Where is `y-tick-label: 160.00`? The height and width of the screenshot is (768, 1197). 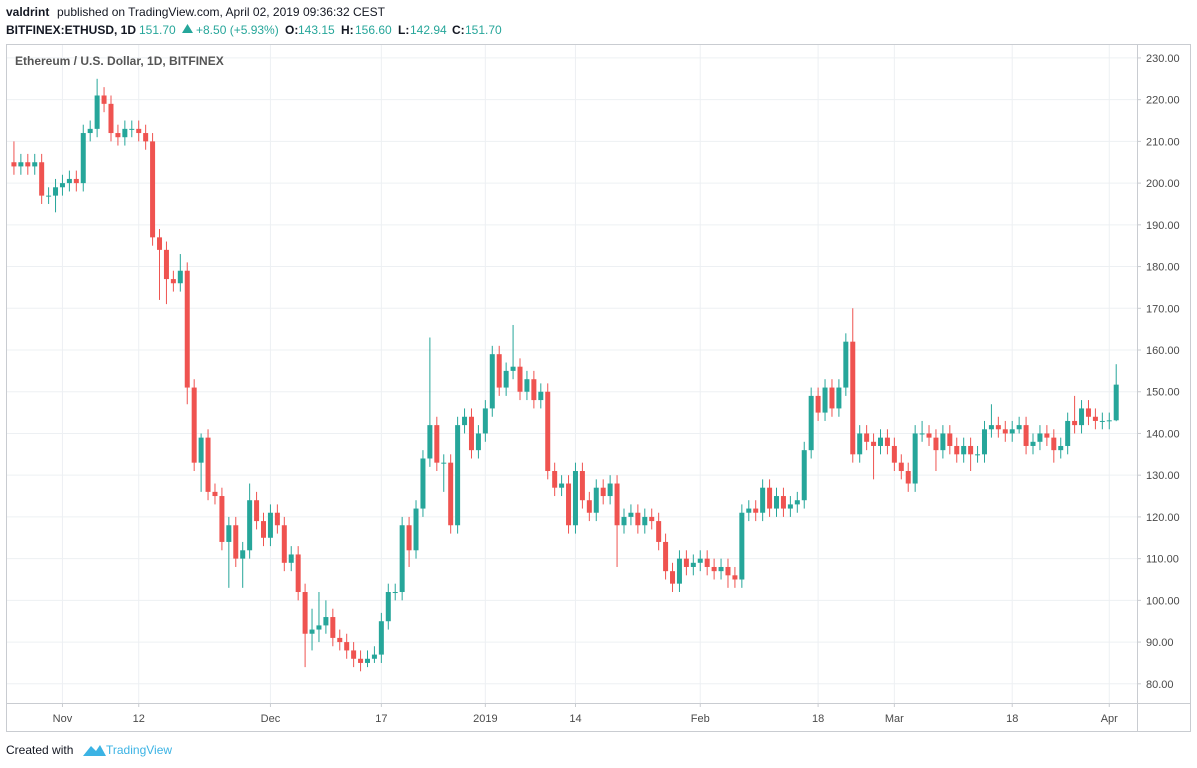 y-tick-label: 160.00 is located at coordinates (1163, 351).